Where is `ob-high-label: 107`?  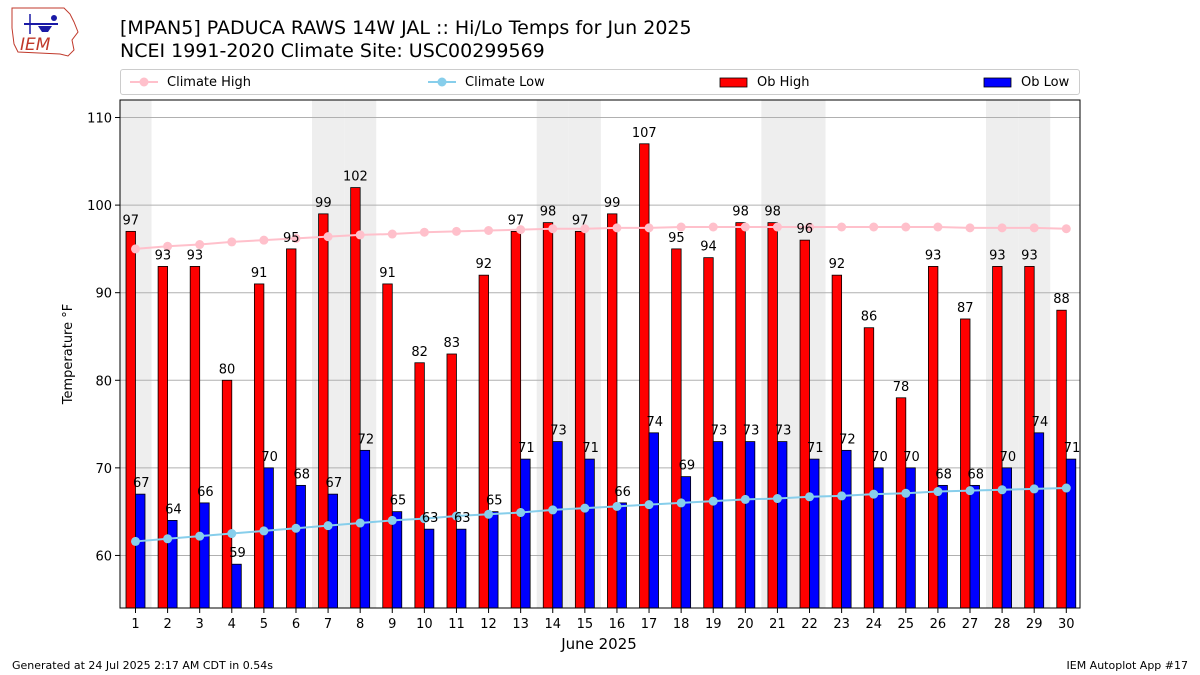
ob-high-label: 107 is located at coordinates (644, 133).